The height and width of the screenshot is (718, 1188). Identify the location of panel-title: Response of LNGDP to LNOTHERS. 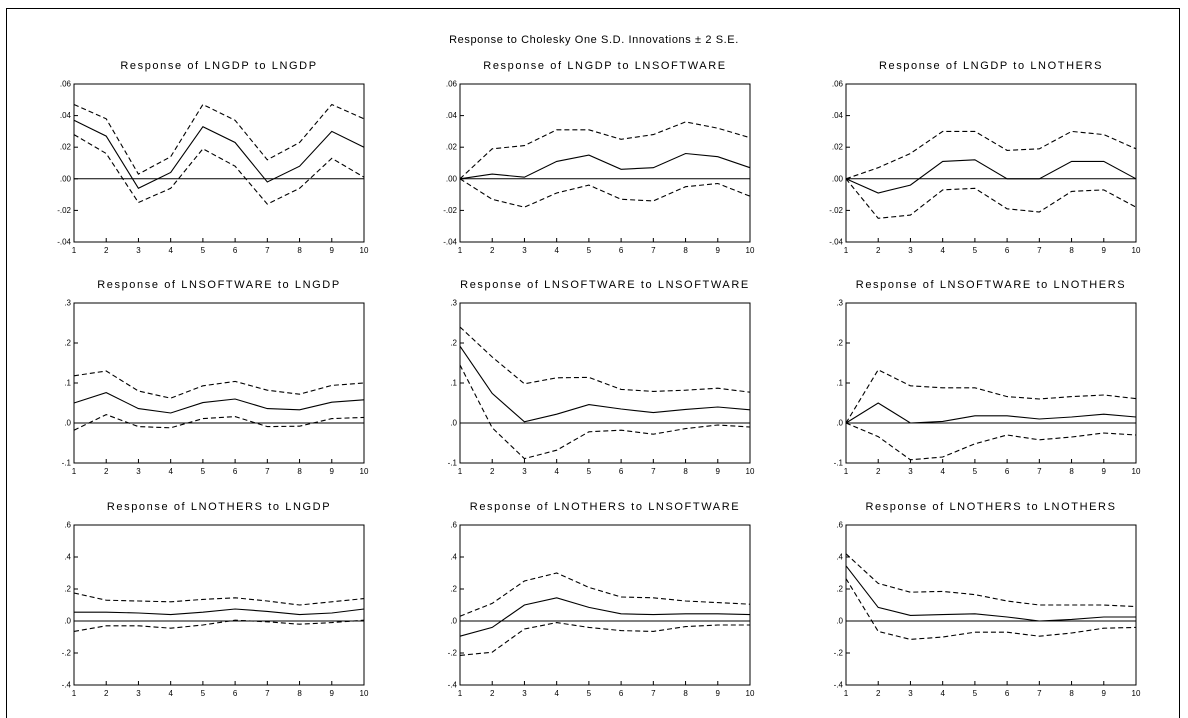
(991, 66).